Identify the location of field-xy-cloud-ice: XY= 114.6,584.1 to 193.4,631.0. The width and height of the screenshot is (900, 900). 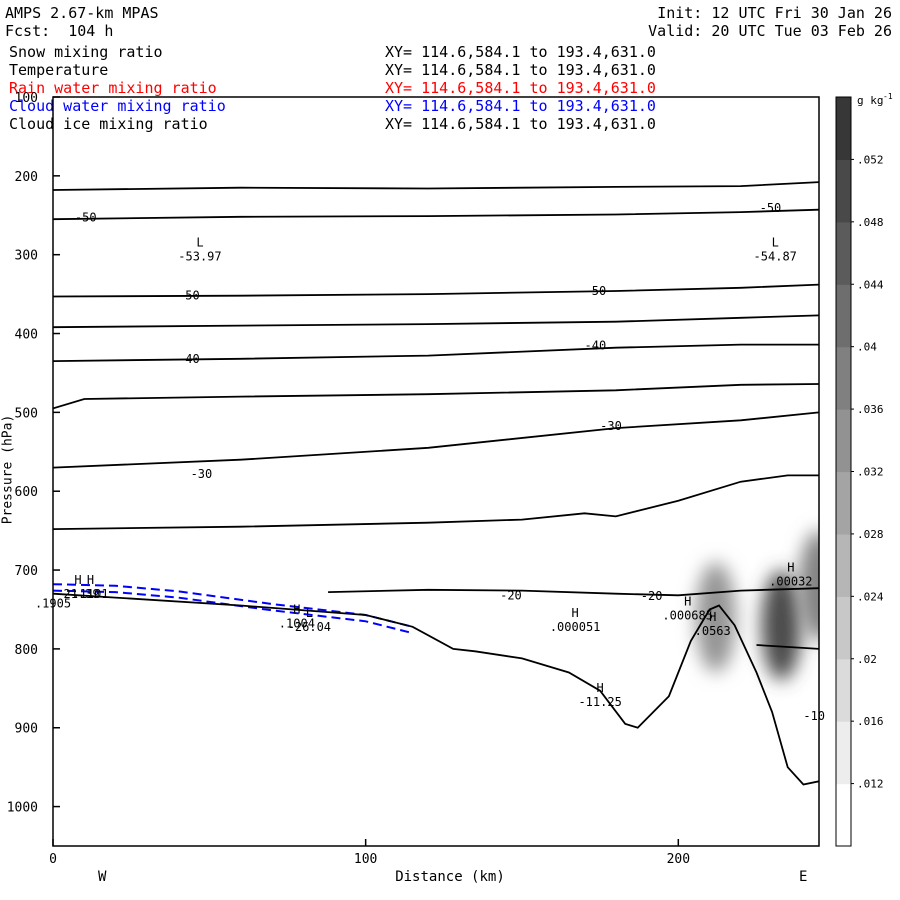
(520, 124).